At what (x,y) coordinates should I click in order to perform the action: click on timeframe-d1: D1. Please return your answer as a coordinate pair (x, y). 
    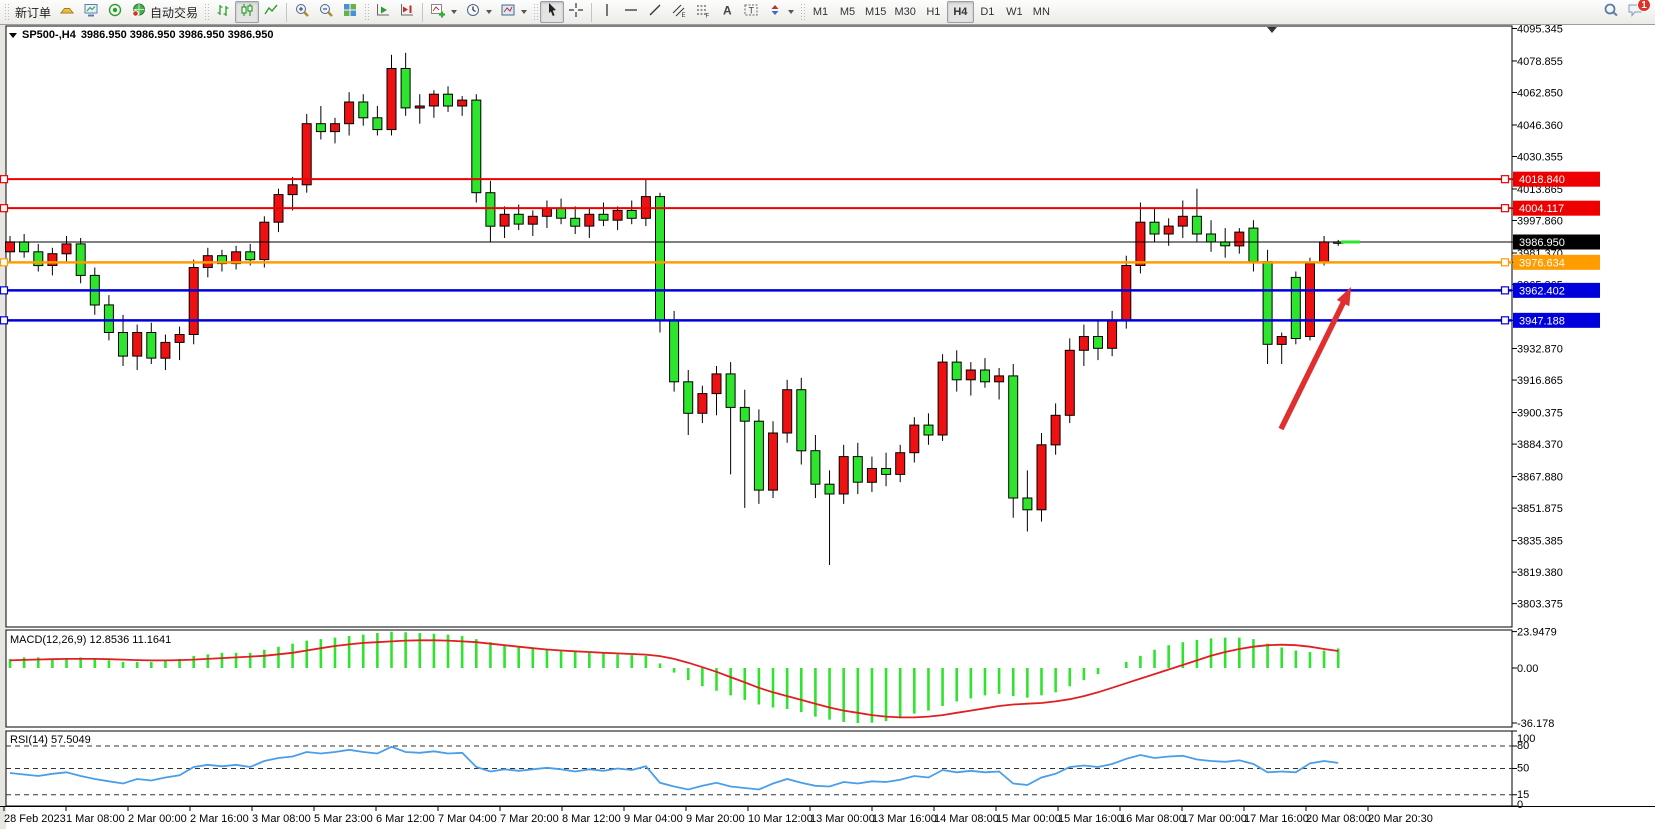
    Looking at the image, I should click on (987, 12).